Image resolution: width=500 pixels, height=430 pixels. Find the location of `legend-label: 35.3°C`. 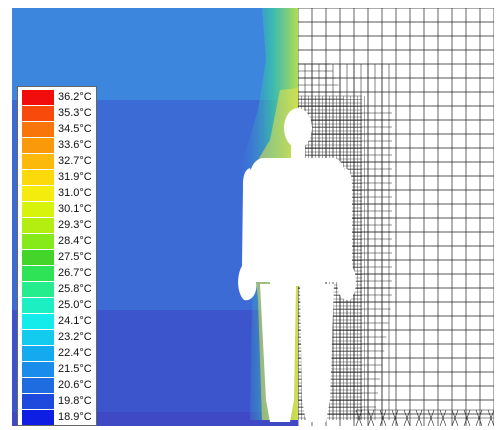

legend-label: 35.3°C is located at coordinates (75, 113).